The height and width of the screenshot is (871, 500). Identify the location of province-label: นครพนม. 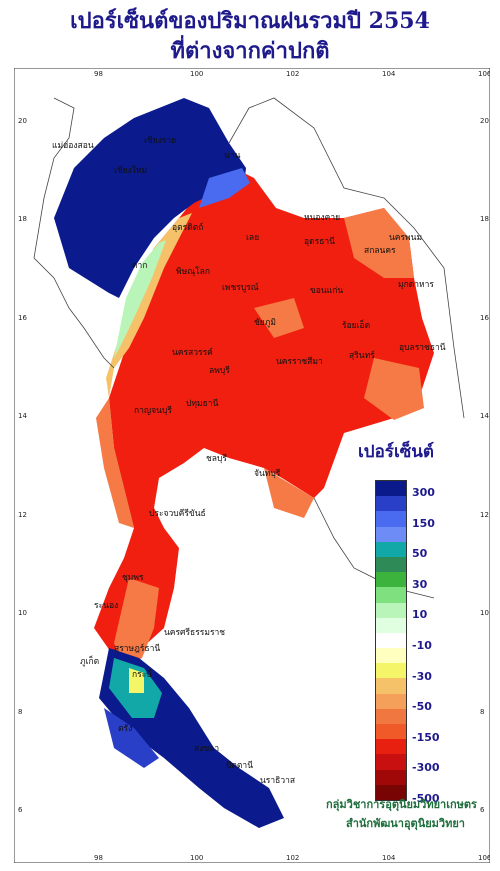
(405, 238).